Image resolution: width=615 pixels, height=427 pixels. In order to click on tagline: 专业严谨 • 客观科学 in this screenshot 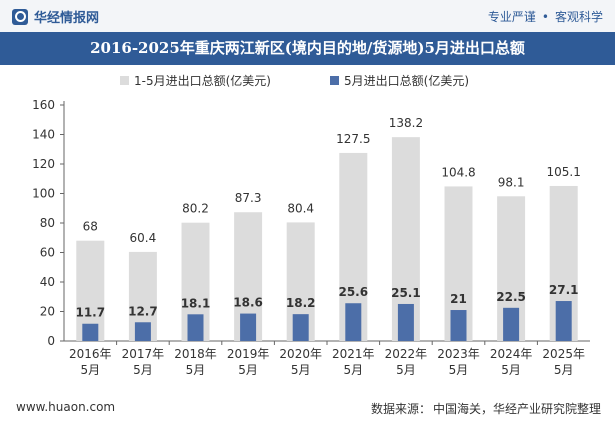, I will do `click(545, 16)`.